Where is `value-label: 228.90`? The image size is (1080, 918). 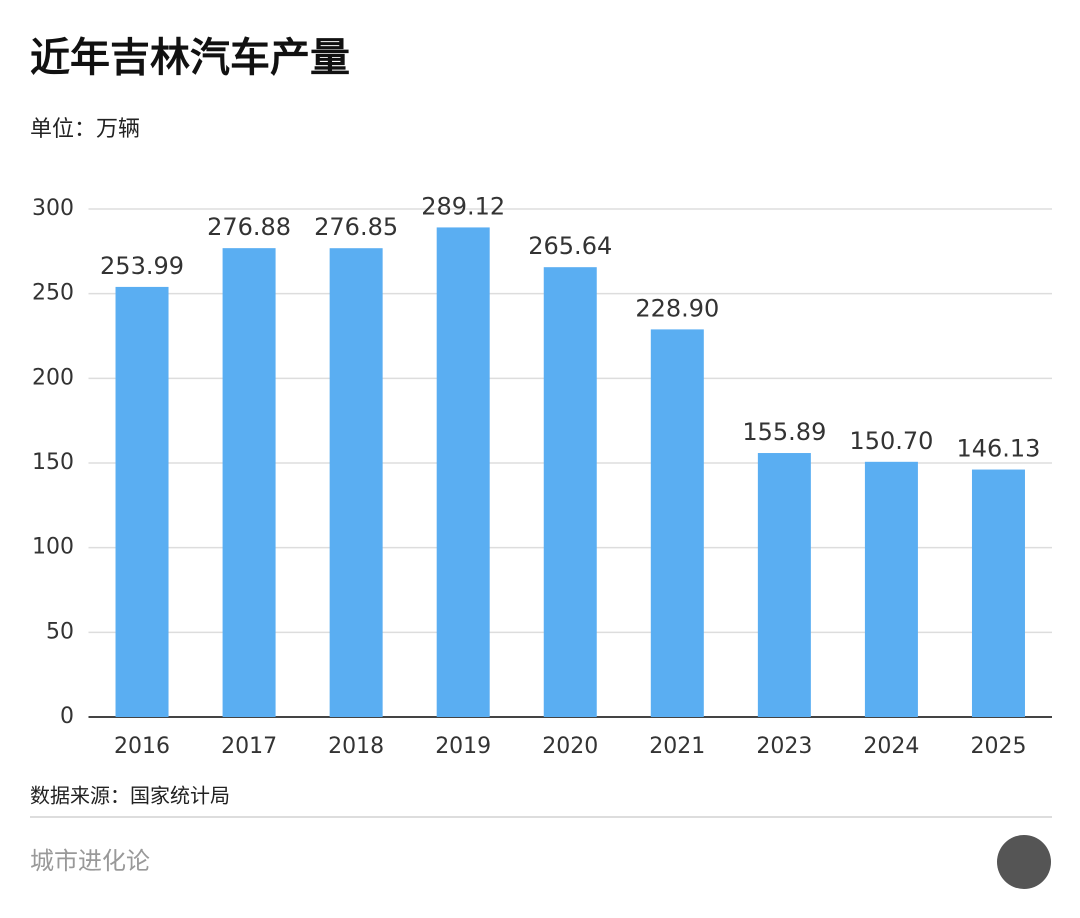
value-label: 228.90 is located at coordinates (677, 308).